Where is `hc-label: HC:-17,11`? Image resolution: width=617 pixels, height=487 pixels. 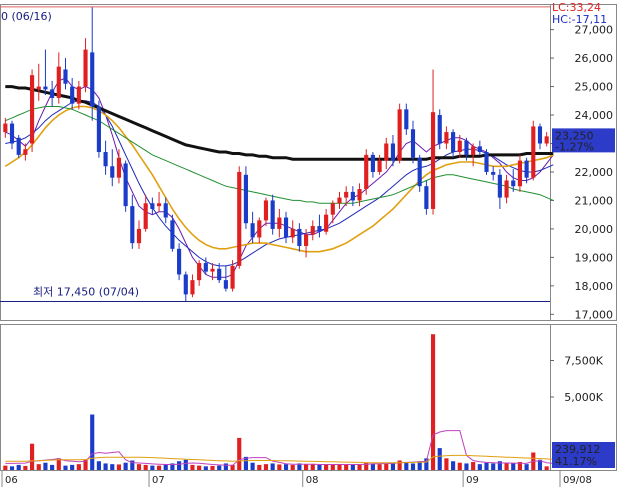
hc-label: HC:-17,11 is located at coordinates (579, 19).